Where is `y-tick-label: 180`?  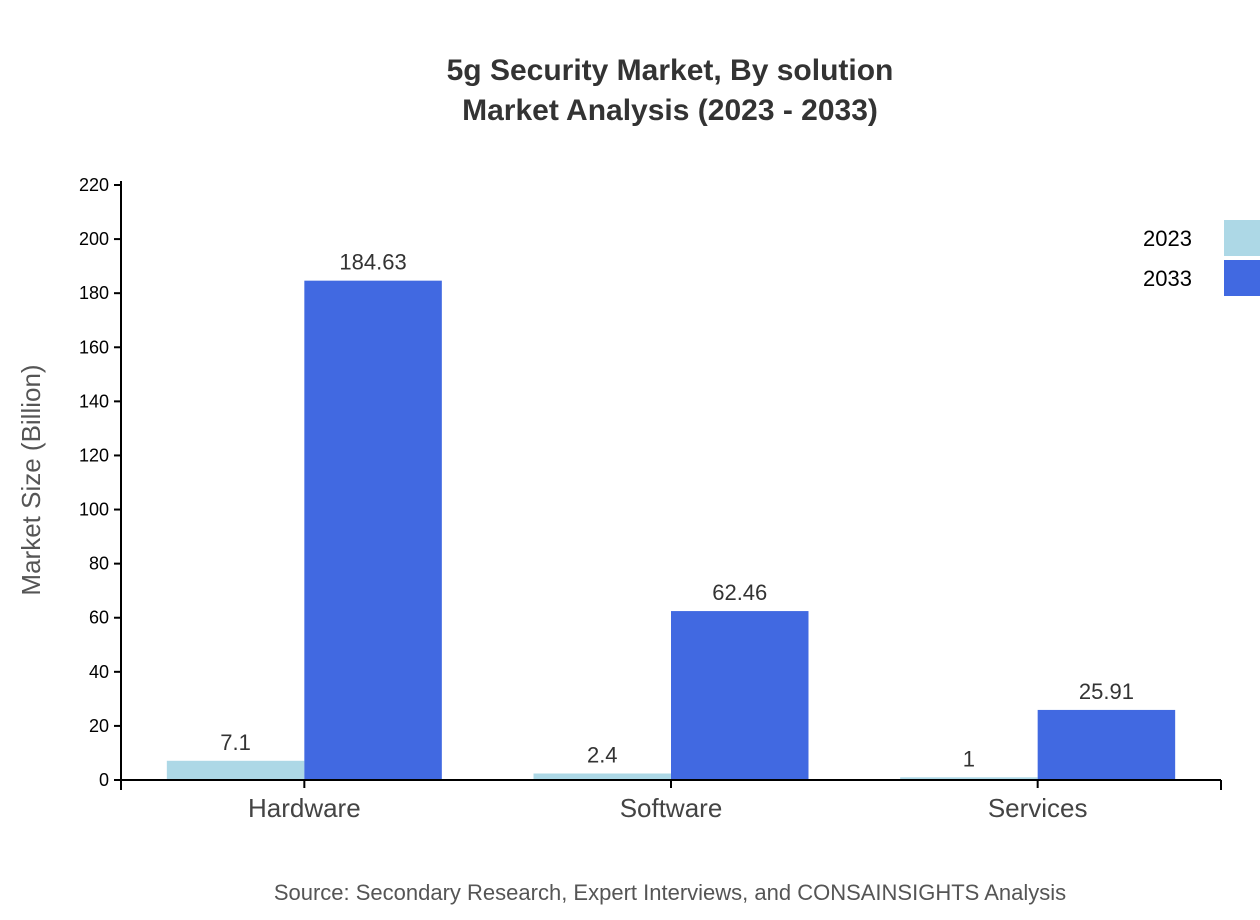 y-tick-label: 180 is located at coordinates (94, 293).